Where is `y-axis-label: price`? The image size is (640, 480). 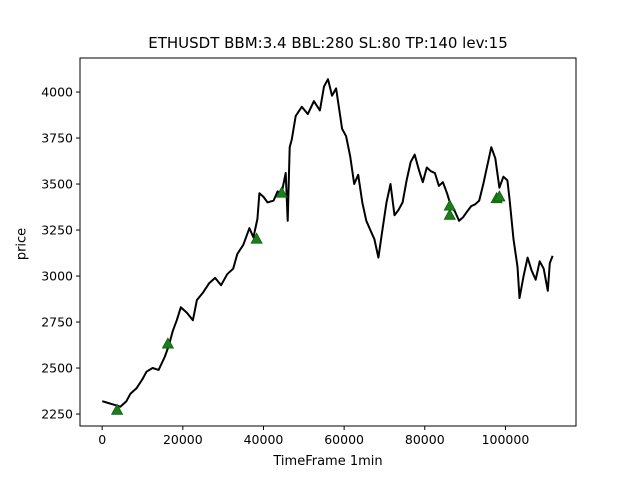
y-axis-label: price is located at coordinates (22, 244).